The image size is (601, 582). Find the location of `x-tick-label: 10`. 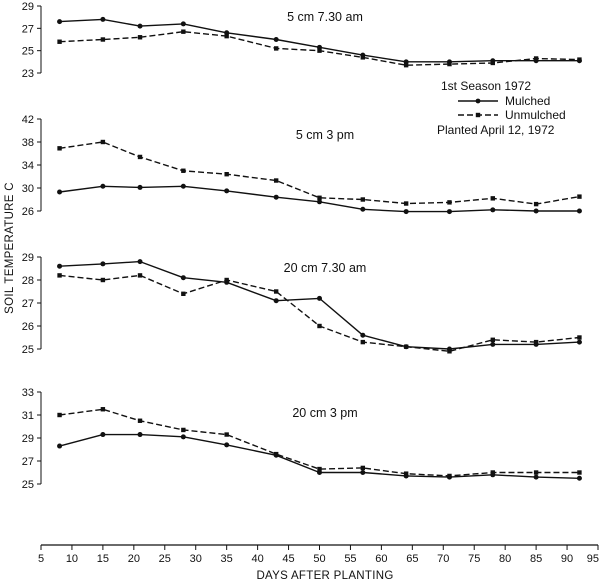

x-tick-label: 10 is located at coordinates (72, 559).